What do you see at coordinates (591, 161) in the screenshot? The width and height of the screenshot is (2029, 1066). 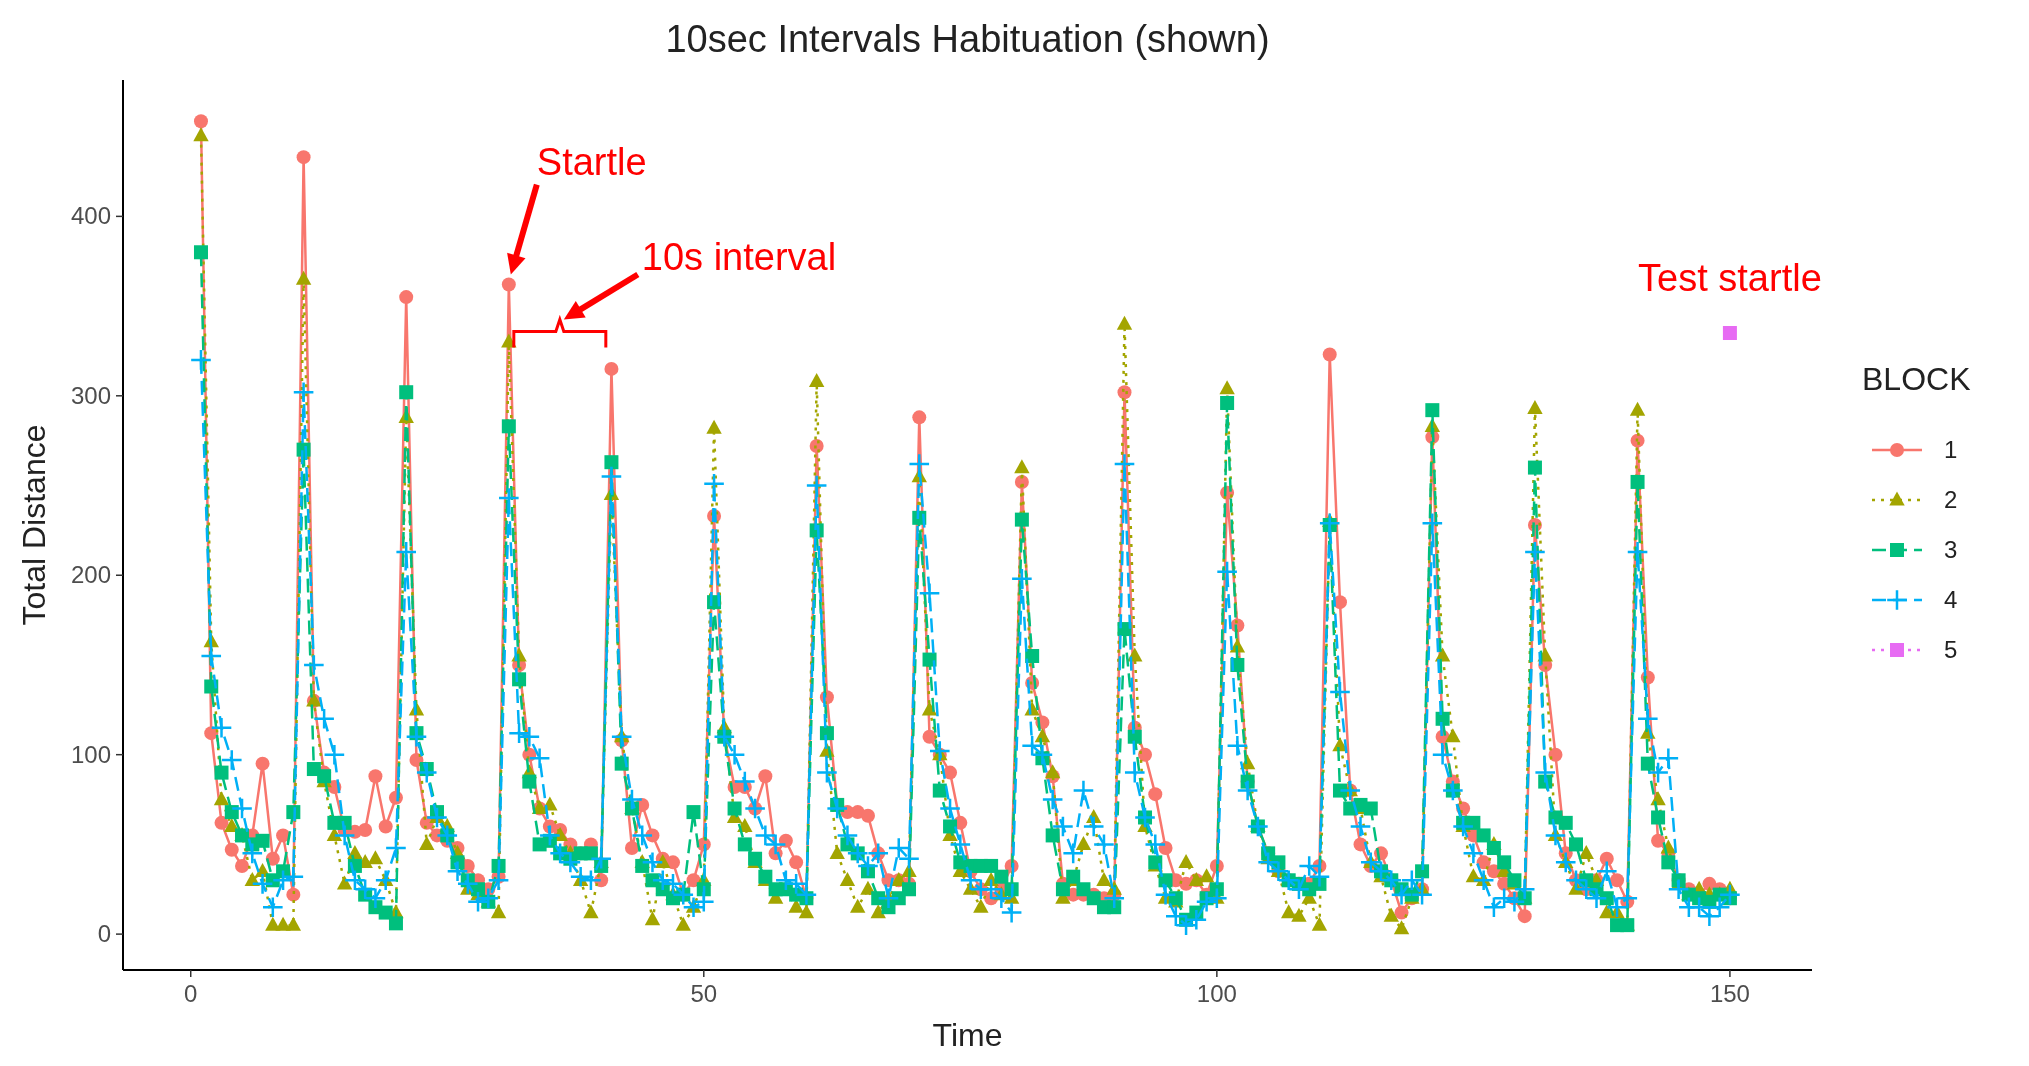 I see `annotation: Startle` at bounding box center [591, 161].